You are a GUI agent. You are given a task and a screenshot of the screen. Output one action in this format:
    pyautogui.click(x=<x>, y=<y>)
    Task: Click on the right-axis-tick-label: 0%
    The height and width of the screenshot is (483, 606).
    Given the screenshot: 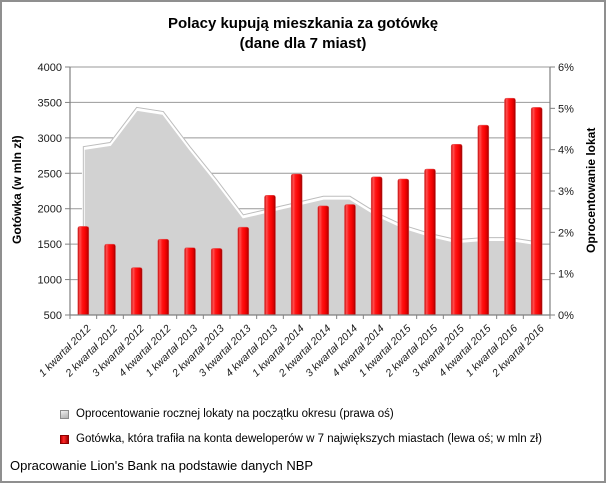 What is the action you would take?
    pyautogui.click(x=566, y=316)
    